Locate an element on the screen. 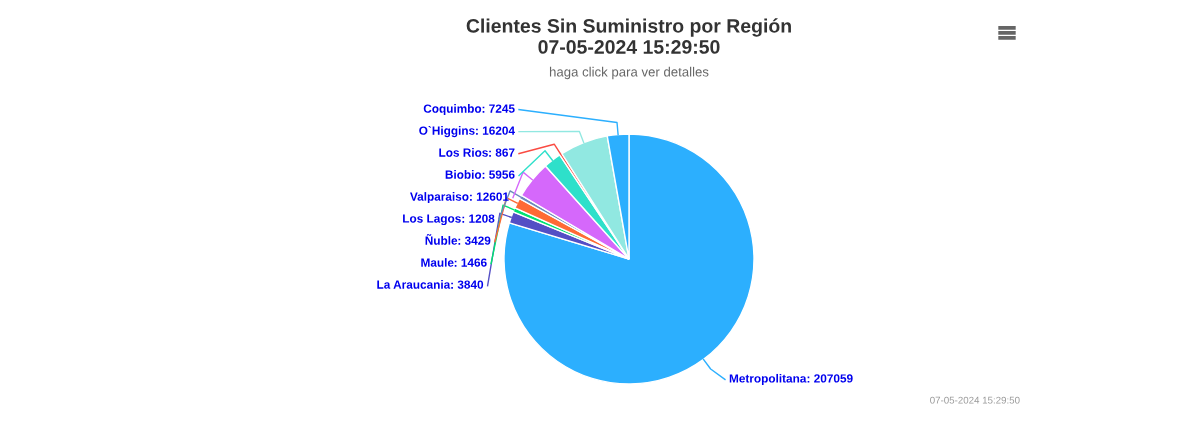 This screenshot has height=439, width=1199. slice-label: Biobio is located at coordinates (463, 174).